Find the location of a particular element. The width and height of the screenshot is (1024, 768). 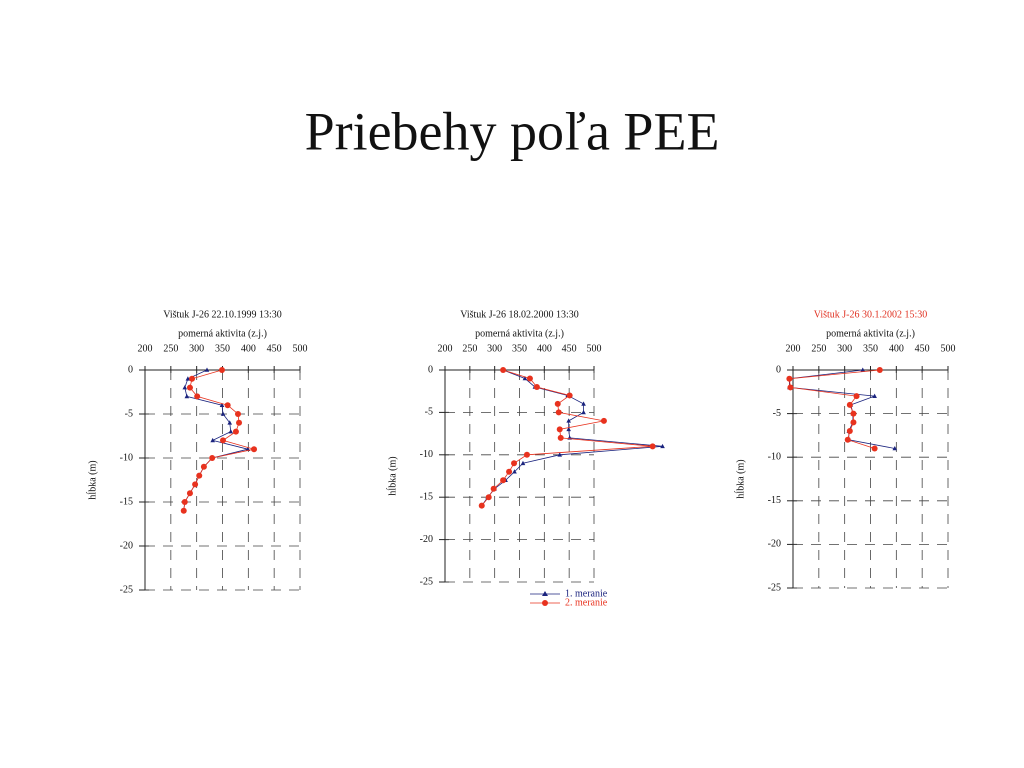

legend-label: 2. meranie is located at coordinates (586, 602).